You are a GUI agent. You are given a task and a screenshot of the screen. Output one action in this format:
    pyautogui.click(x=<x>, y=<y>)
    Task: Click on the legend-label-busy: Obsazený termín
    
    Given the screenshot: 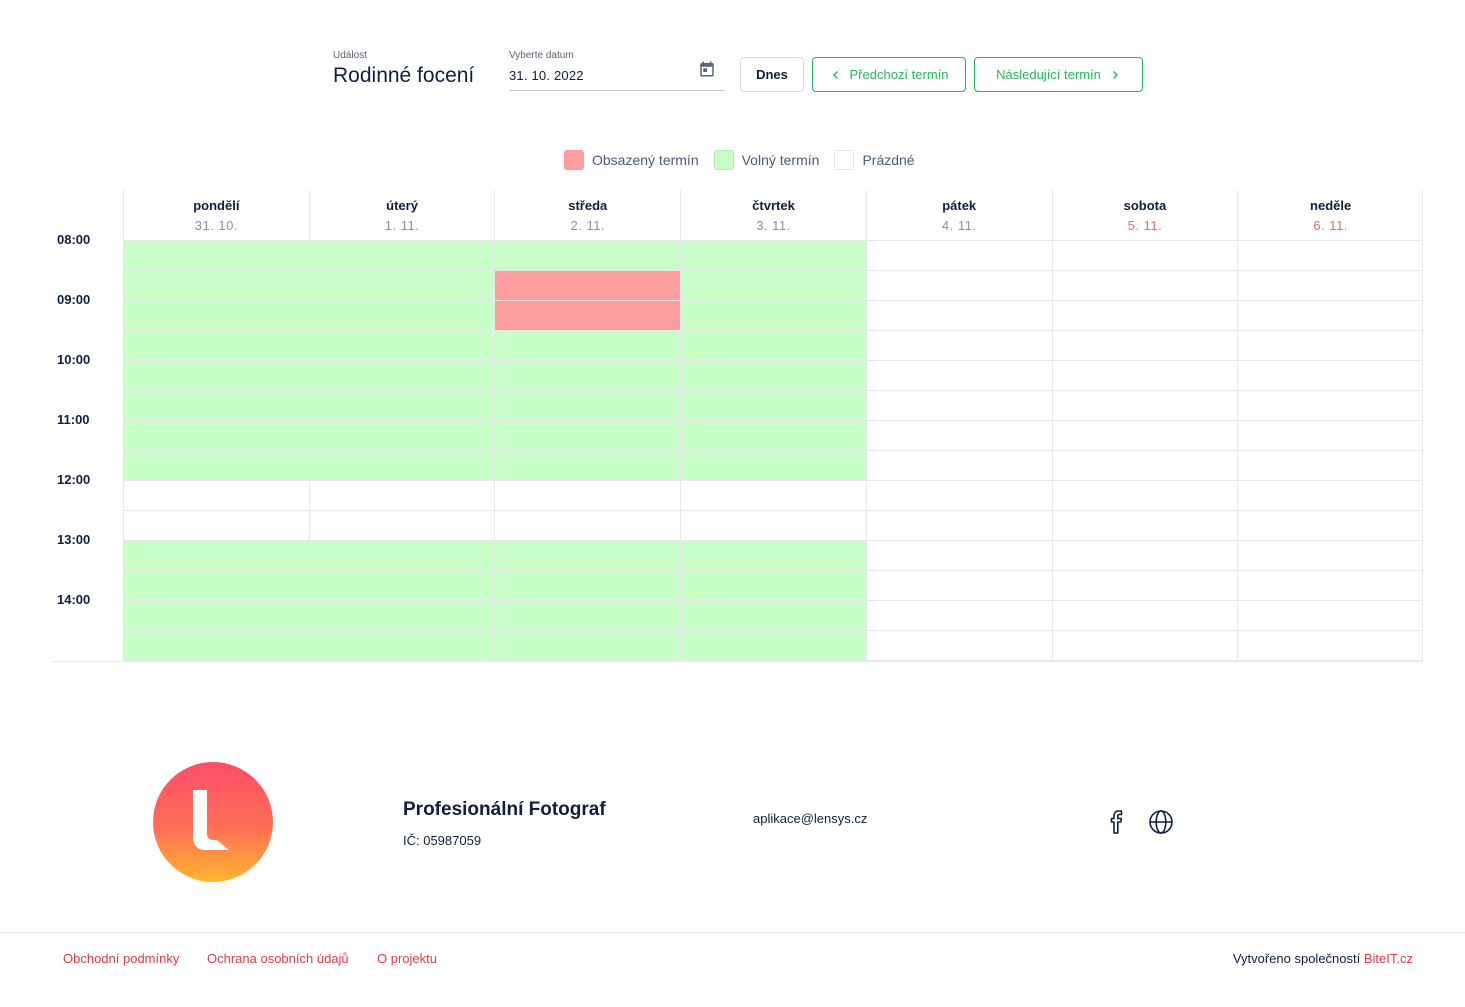 What is the action you would take?
    pyautogui.click(x=645, y=160)
    